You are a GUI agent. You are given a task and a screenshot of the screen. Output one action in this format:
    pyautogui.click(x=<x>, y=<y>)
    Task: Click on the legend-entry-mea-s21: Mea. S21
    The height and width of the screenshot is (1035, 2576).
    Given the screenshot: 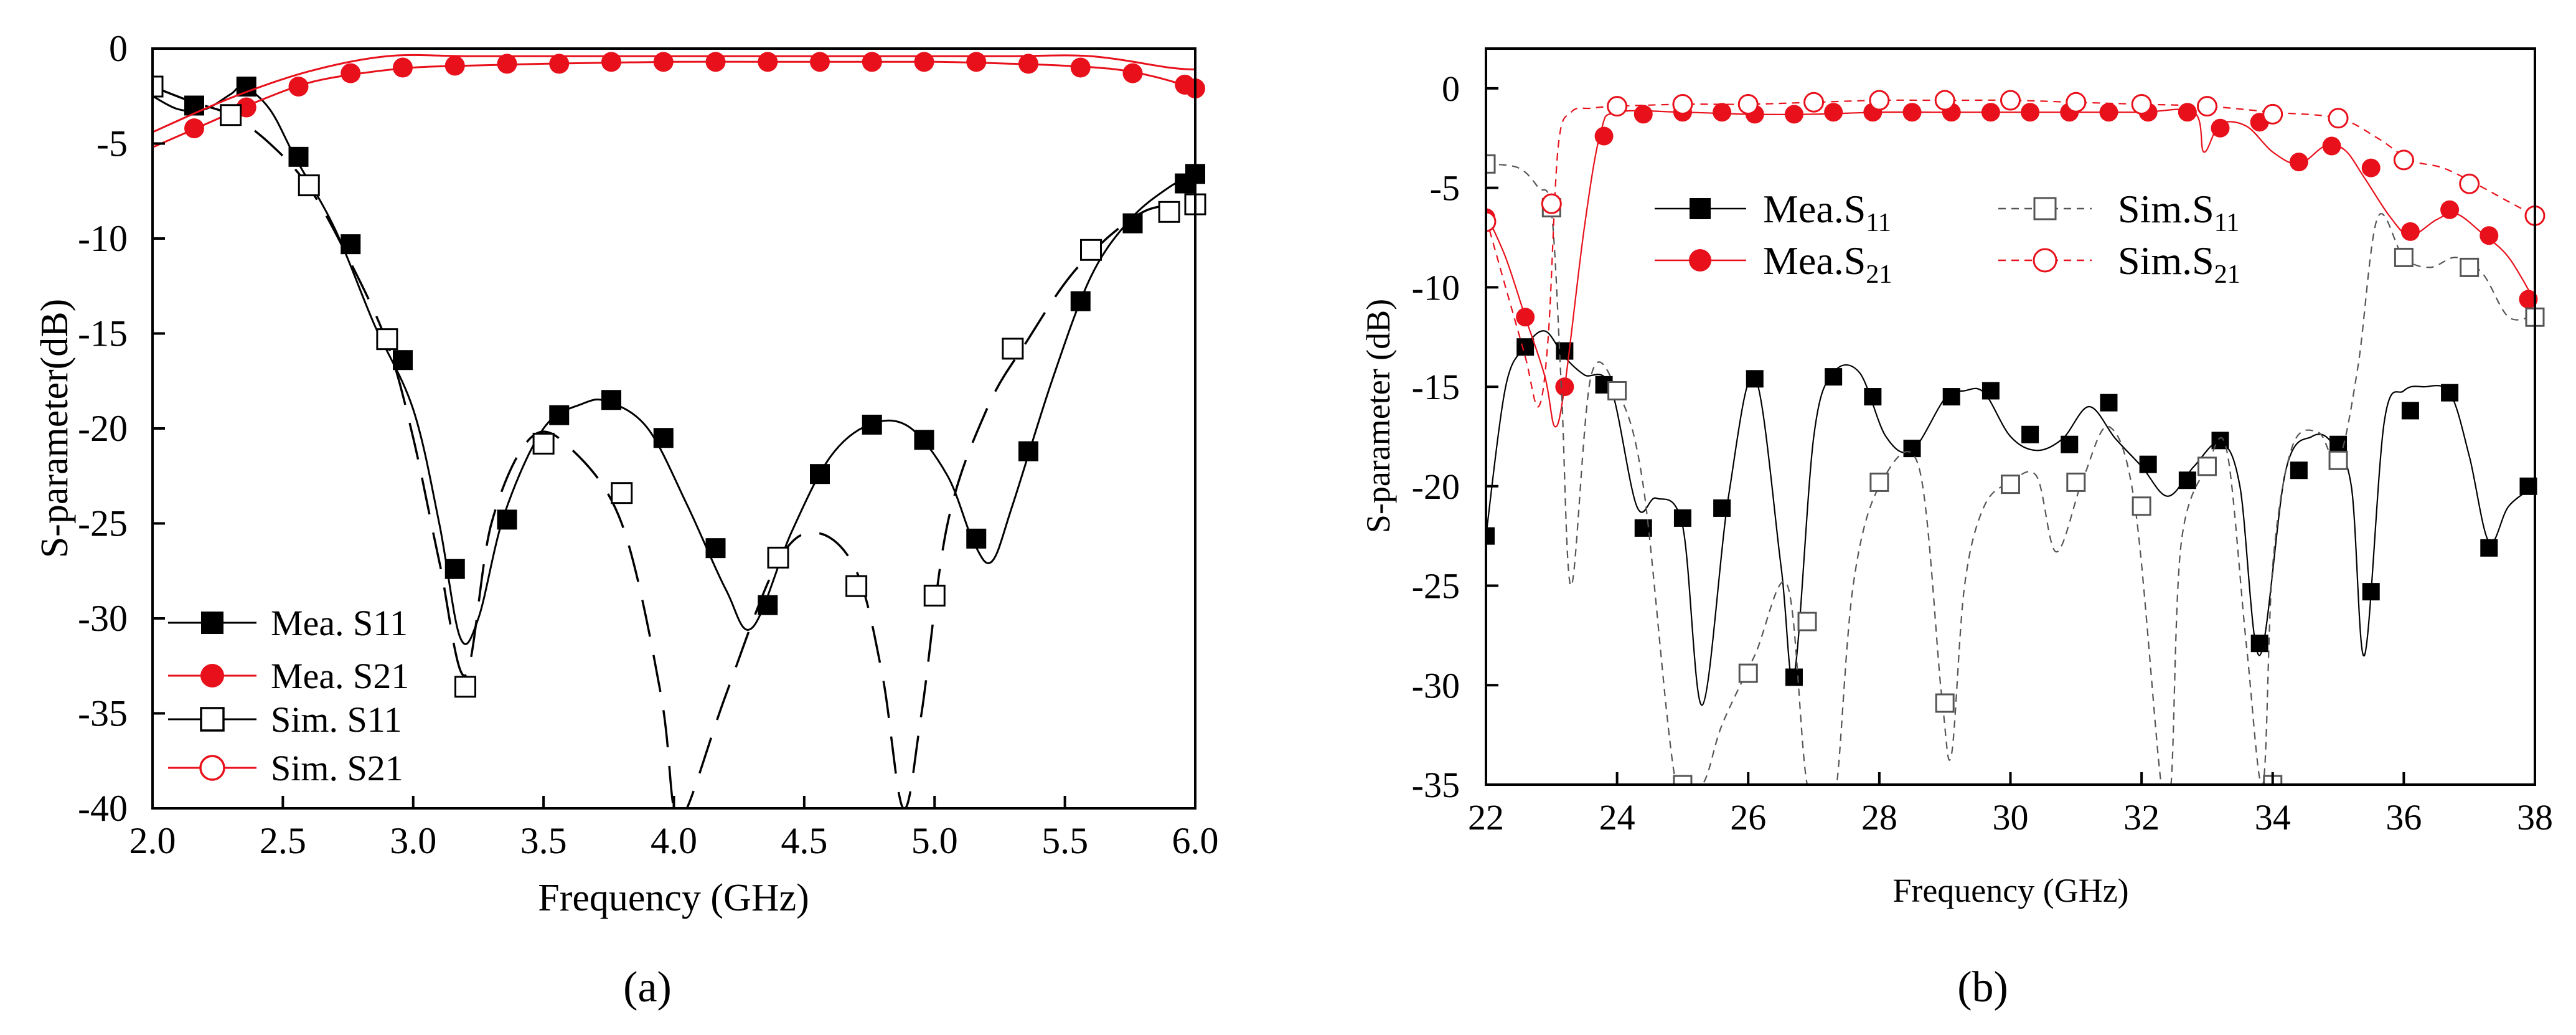 What is the action you would take?
    pyautogui.click(x=288, y=676)
    